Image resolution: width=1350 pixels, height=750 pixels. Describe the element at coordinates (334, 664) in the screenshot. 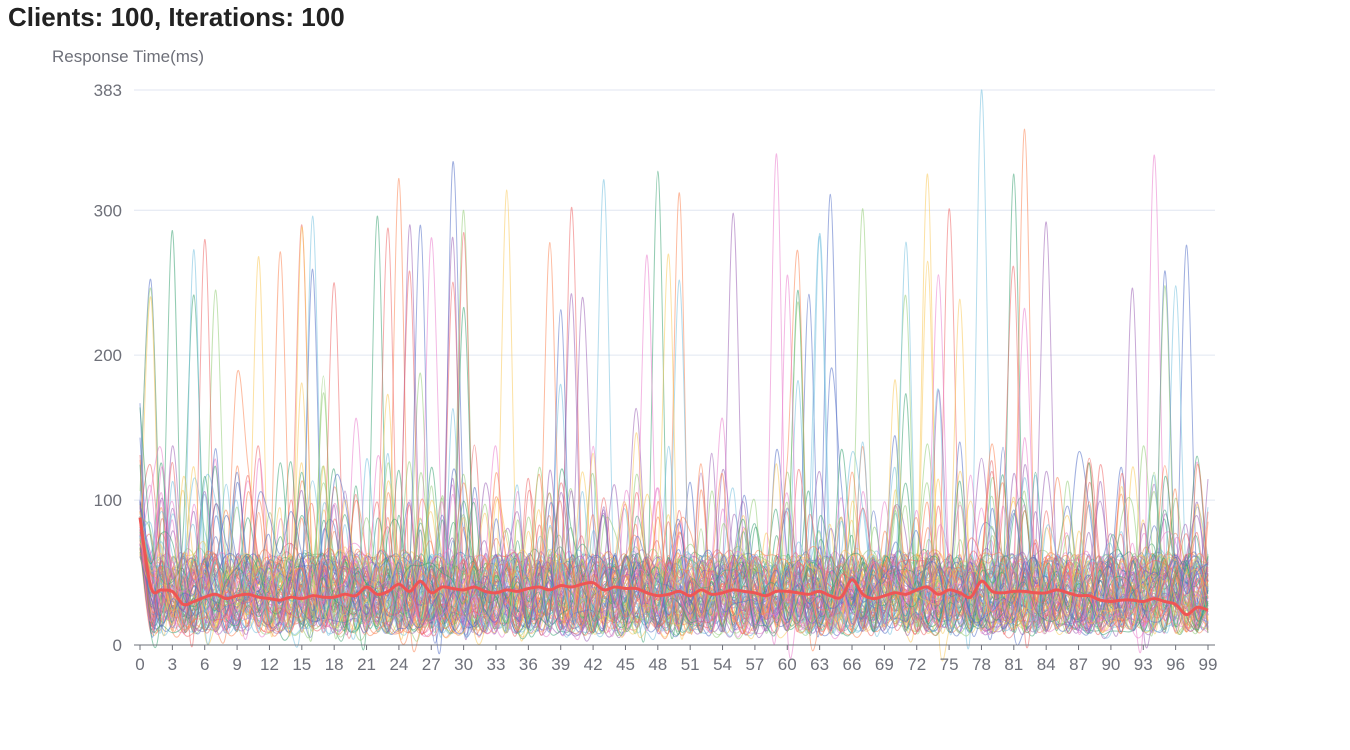

I see `x-tick-label: 18` at that location.